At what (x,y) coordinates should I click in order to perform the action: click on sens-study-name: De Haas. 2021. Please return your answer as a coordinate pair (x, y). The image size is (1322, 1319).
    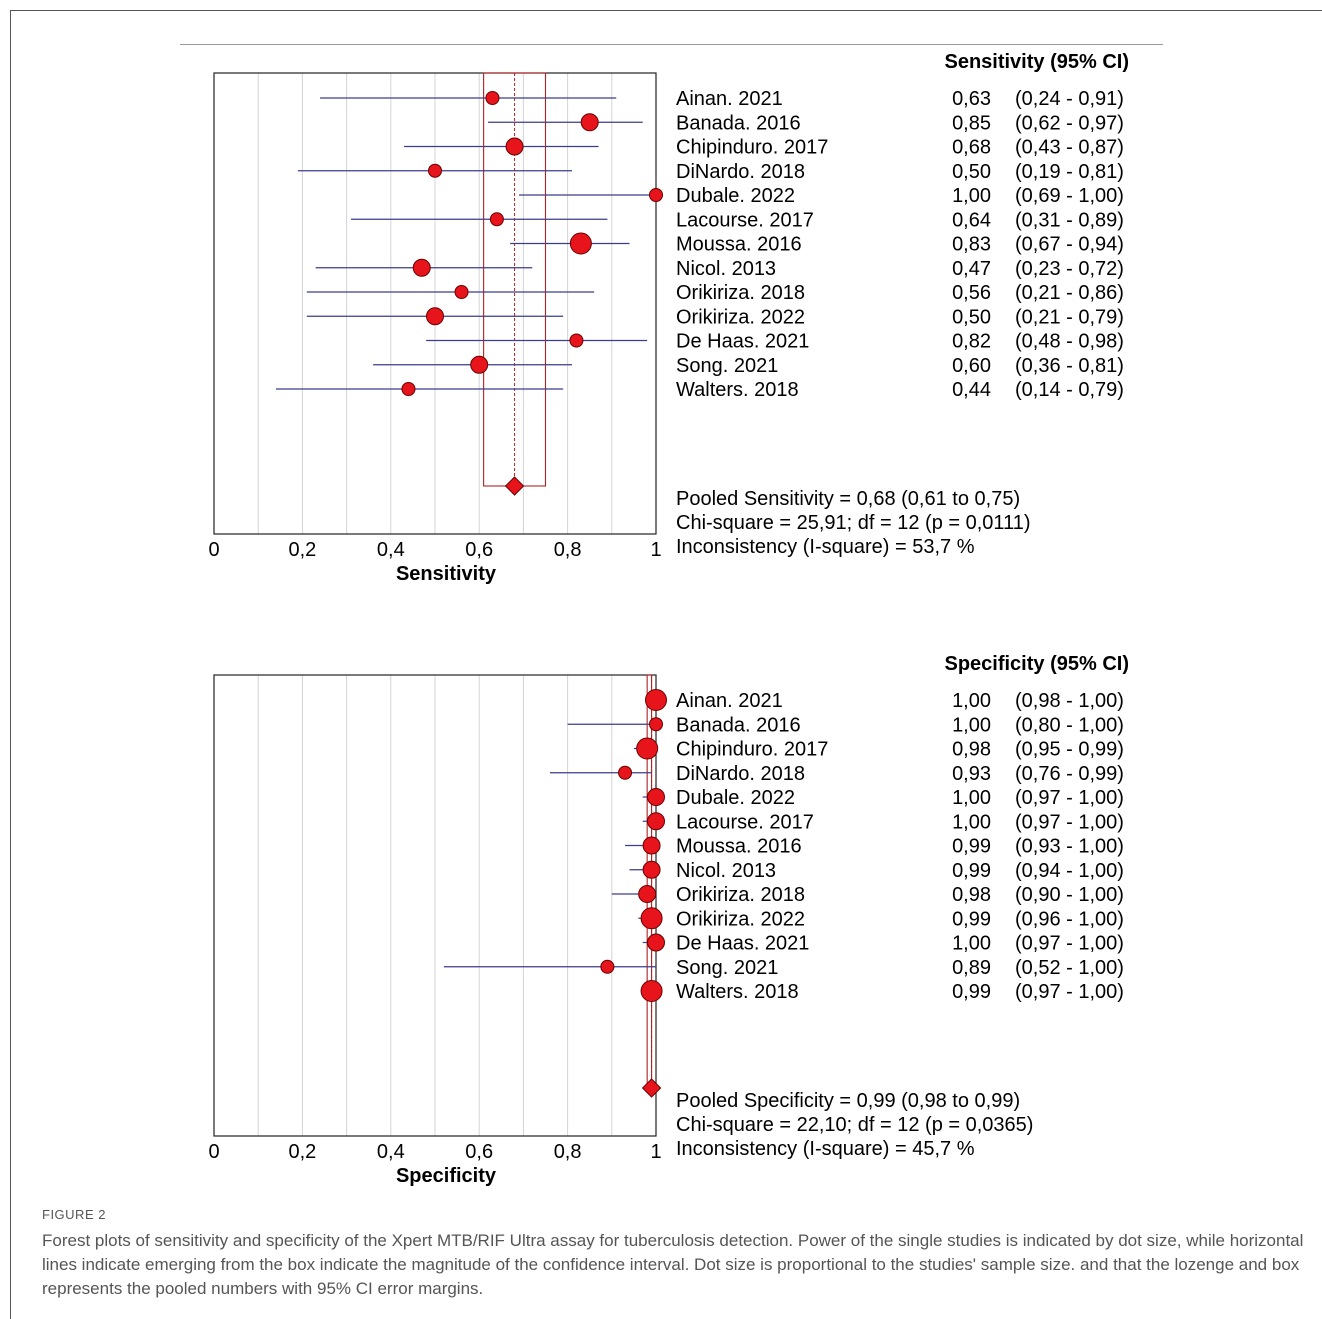
    Looking at the image, I should click on (742, 342).